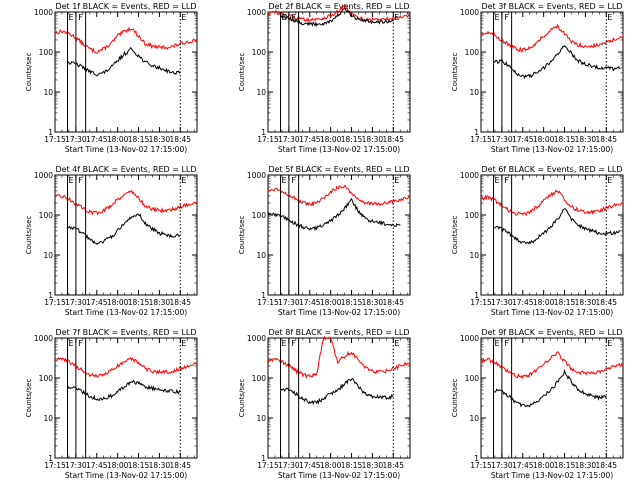 This screenshot has width=640, height=480. Describe the element at coordinates (338, 6) in the screenshot. I see `chart-title: Det 2f BLACK = Events, RED = LLD` at that location.